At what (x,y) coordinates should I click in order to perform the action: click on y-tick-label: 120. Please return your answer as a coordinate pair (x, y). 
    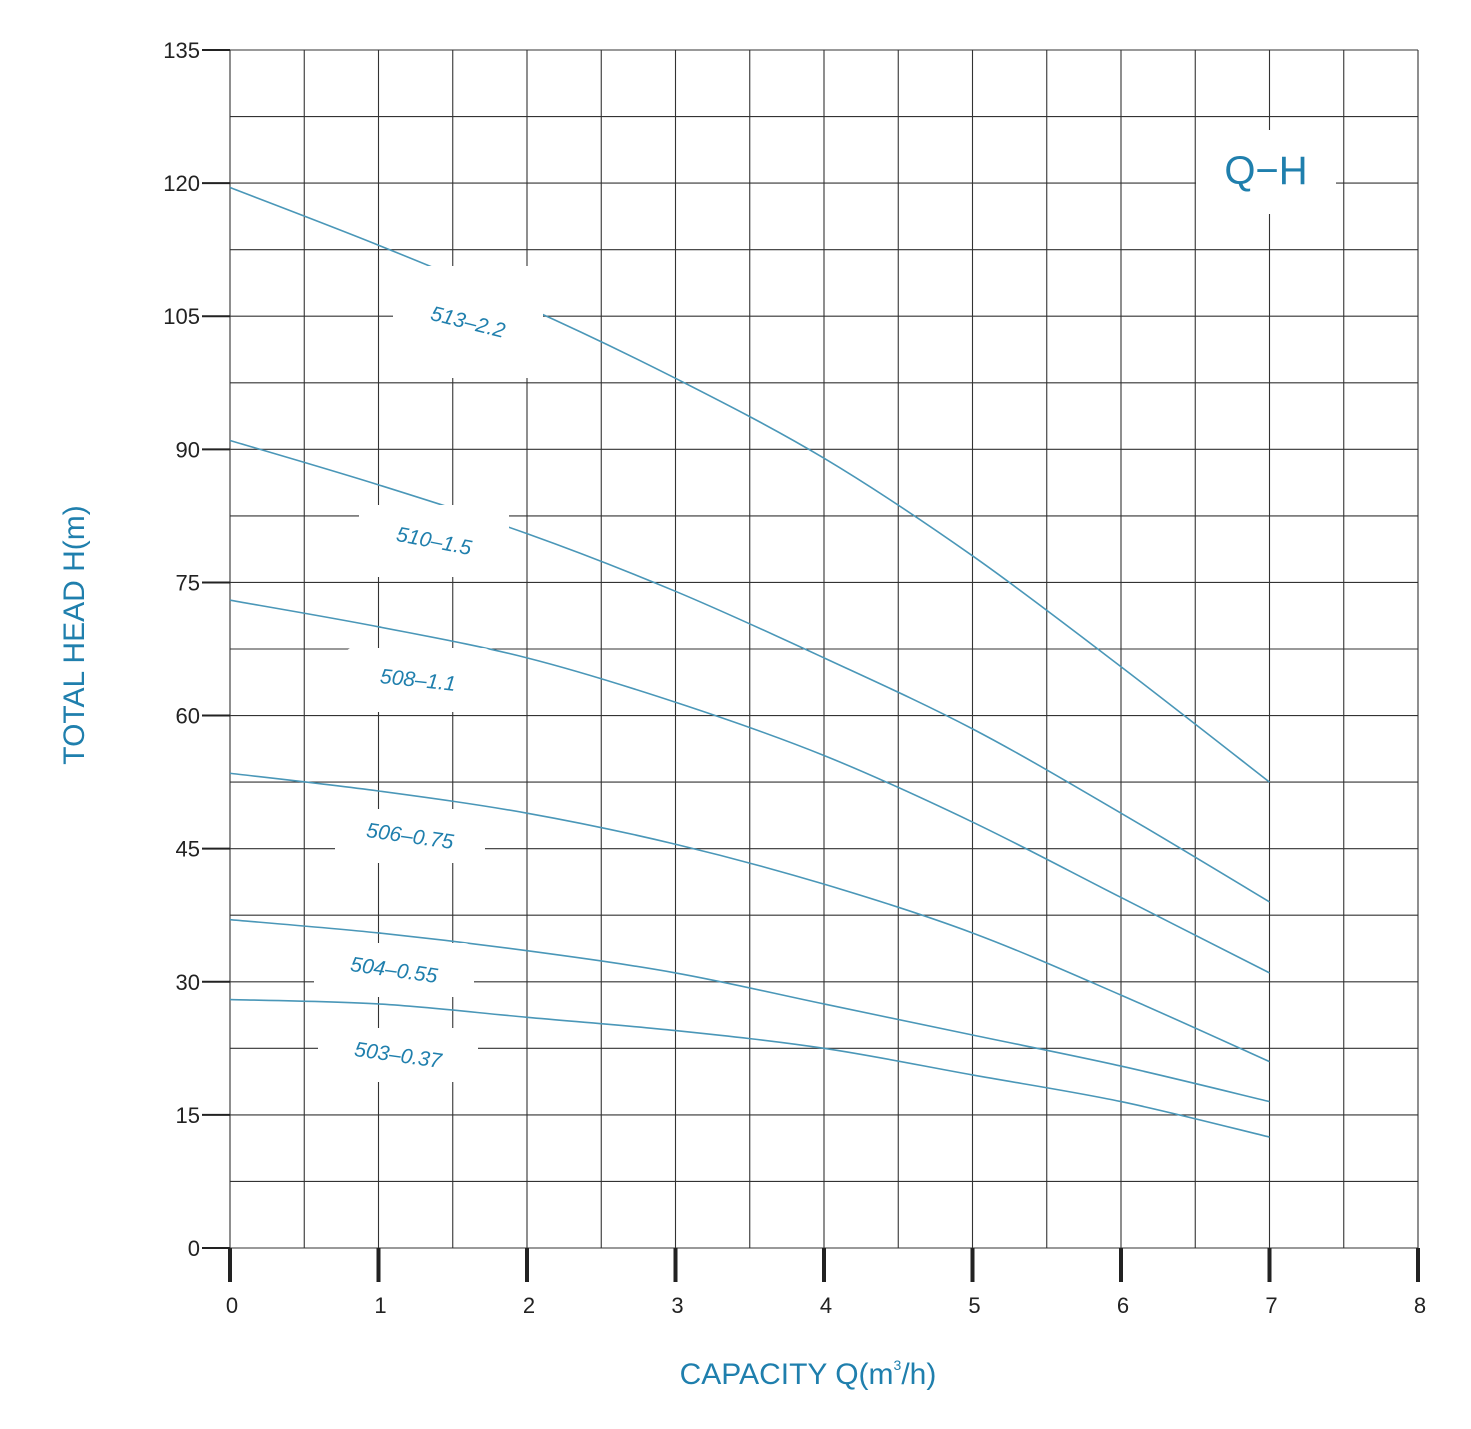
    Looking at the image, I should click on (181, 183).